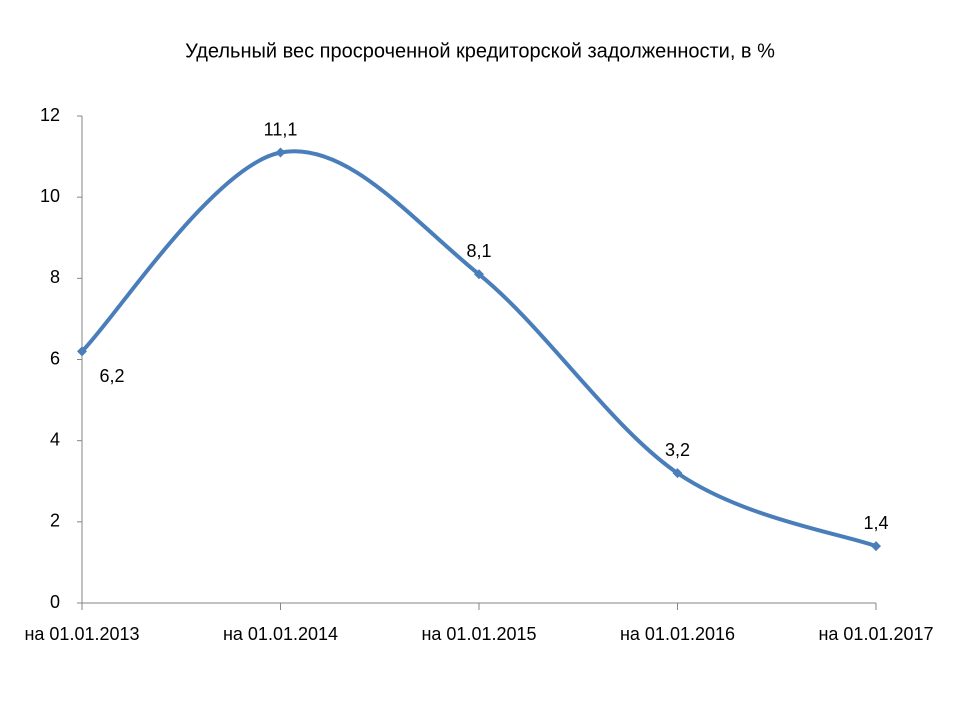  Describe the element at coordinates (55, 602) in the screenshot. I see `y-tick-label: 0` at that location.